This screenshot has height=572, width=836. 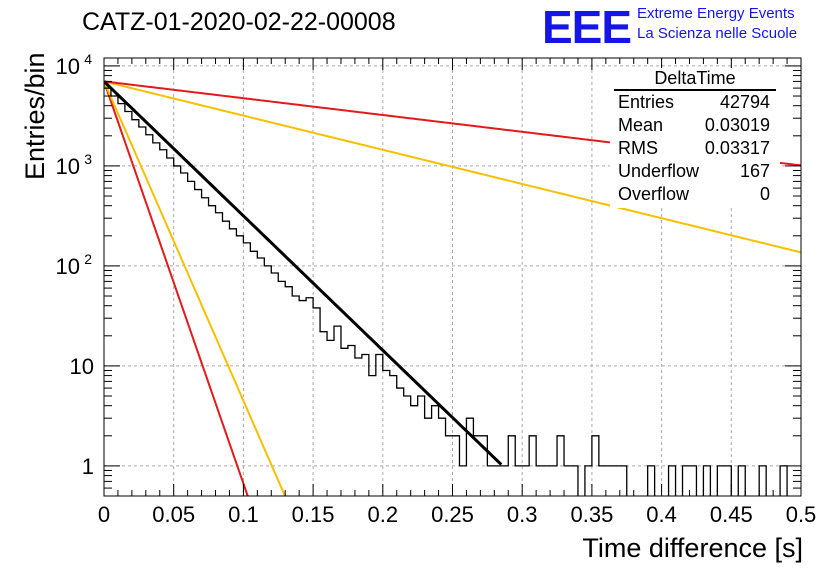 I want to click on stats-row-overflow: Overflow 0, so click(x=695, y=194).